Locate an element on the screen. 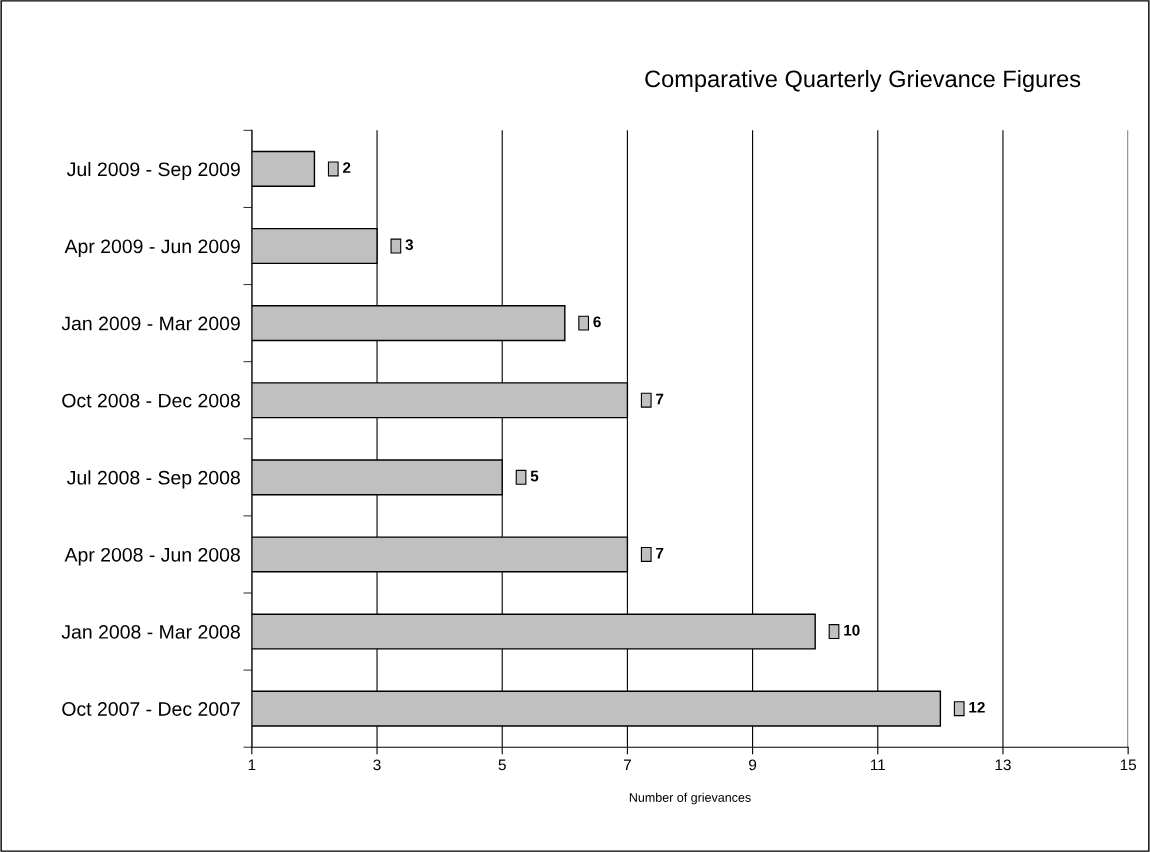 The image size is (1150, 852). y-tick-label: Apr 2008 - Jun 2008 is located at coordinates (152, 556).